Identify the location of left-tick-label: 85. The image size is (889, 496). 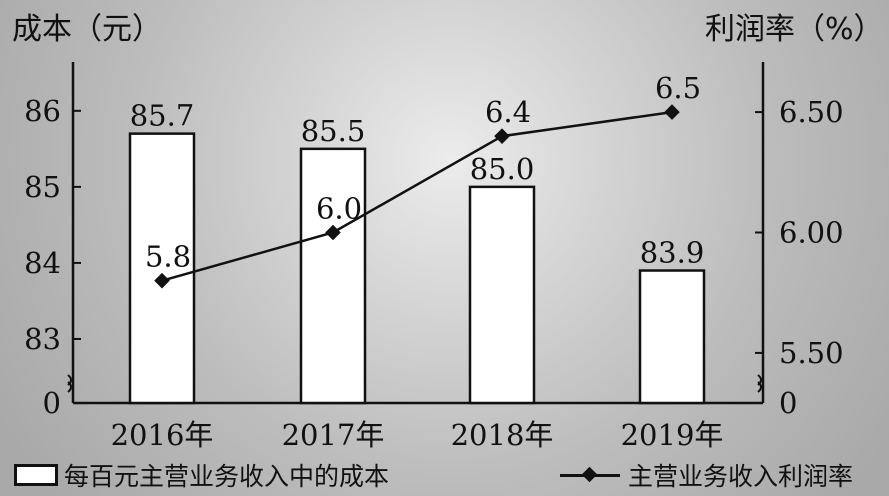
(42, 187).